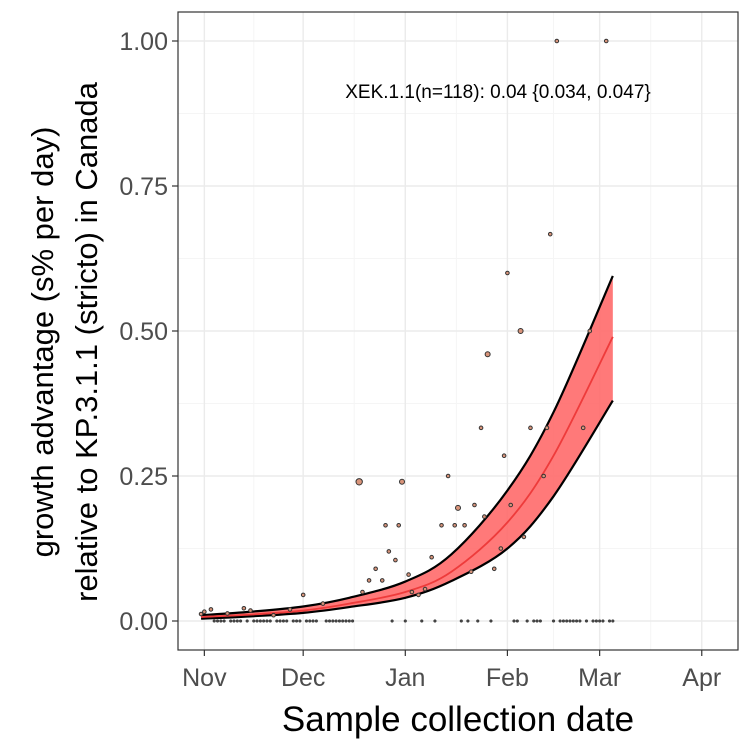  I want to click on annotation-label: XEK.1.1(n=118): 0.04 {0.034, 0.047}, so click(497, 92).